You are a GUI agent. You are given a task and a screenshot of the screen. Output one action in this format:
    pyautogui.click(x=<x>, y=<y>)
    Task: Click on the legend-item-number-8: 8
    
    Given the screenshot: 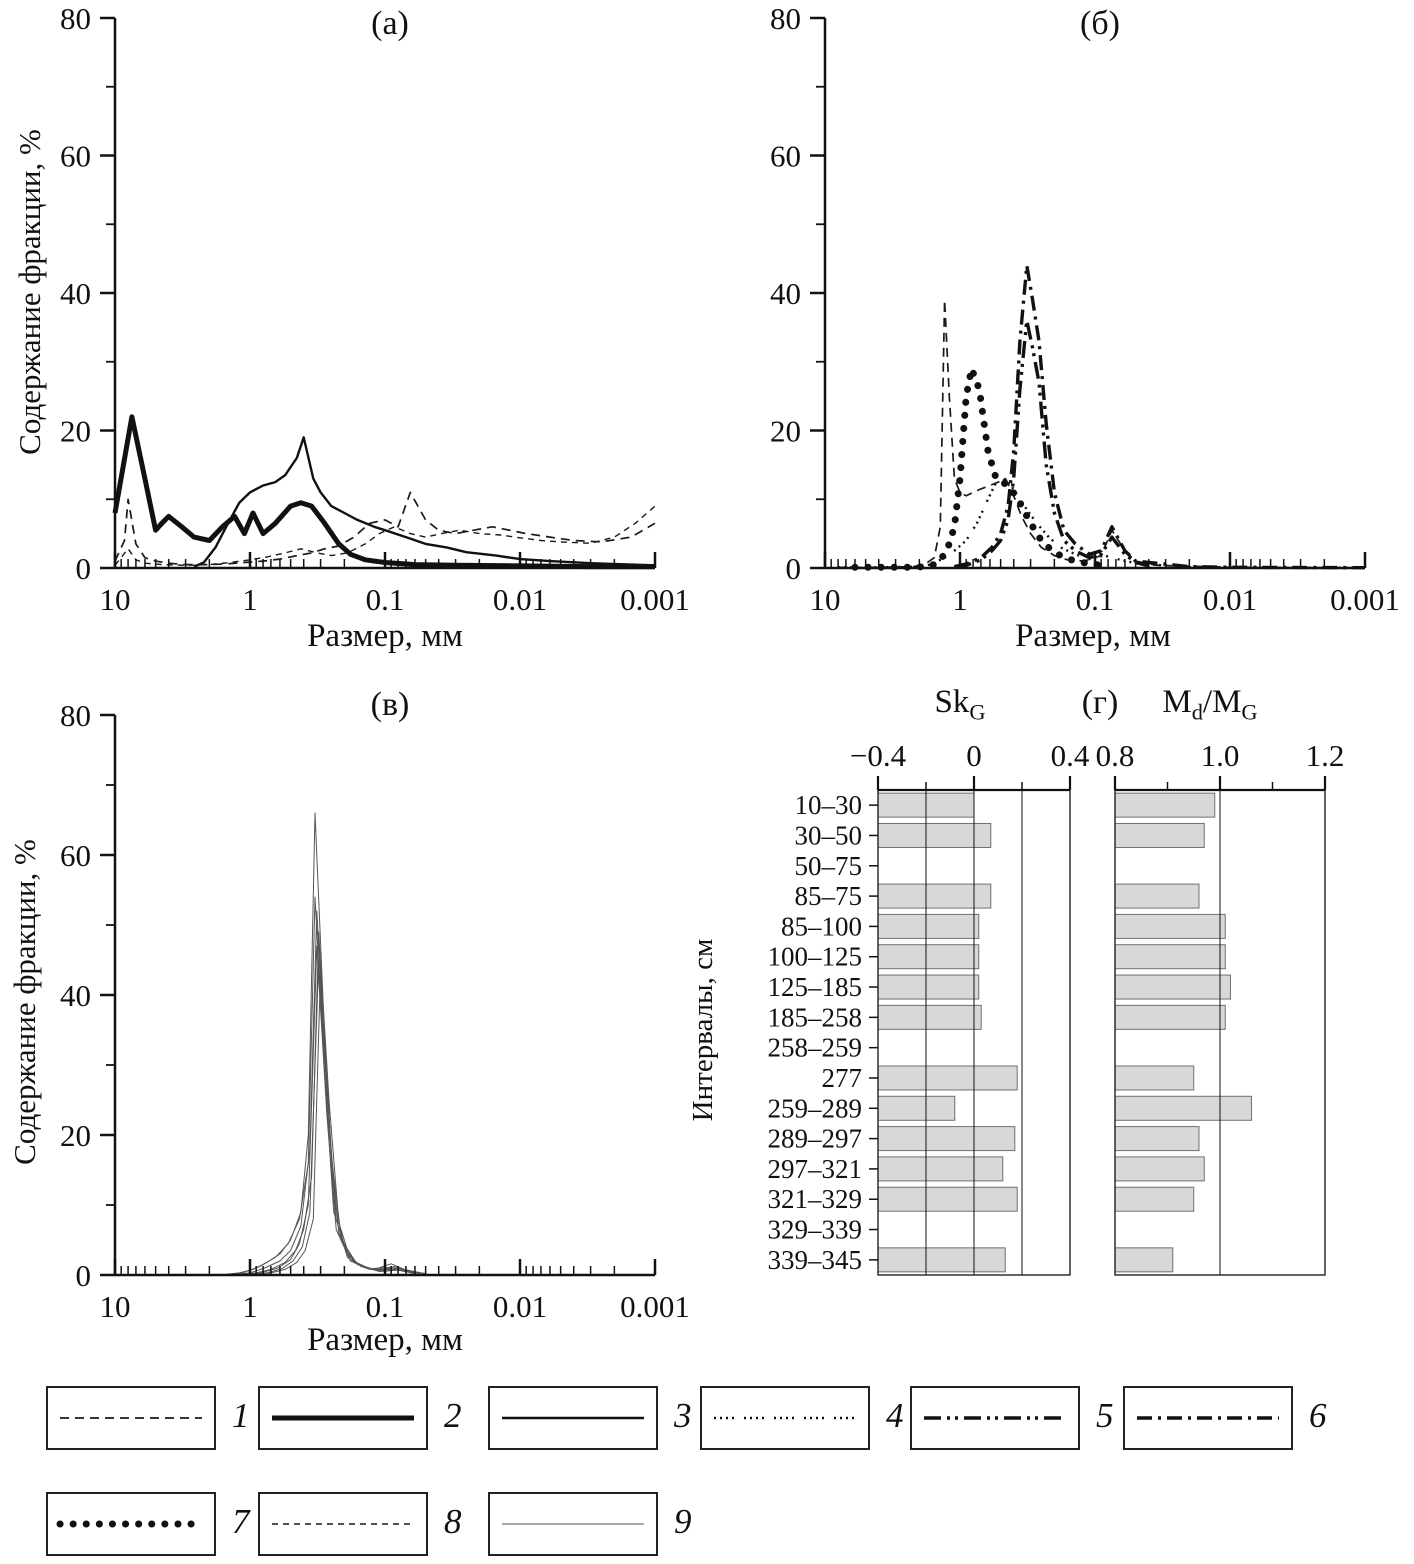 What is the action you would take?
    pyautogui.click(x=453, y=1521)
    